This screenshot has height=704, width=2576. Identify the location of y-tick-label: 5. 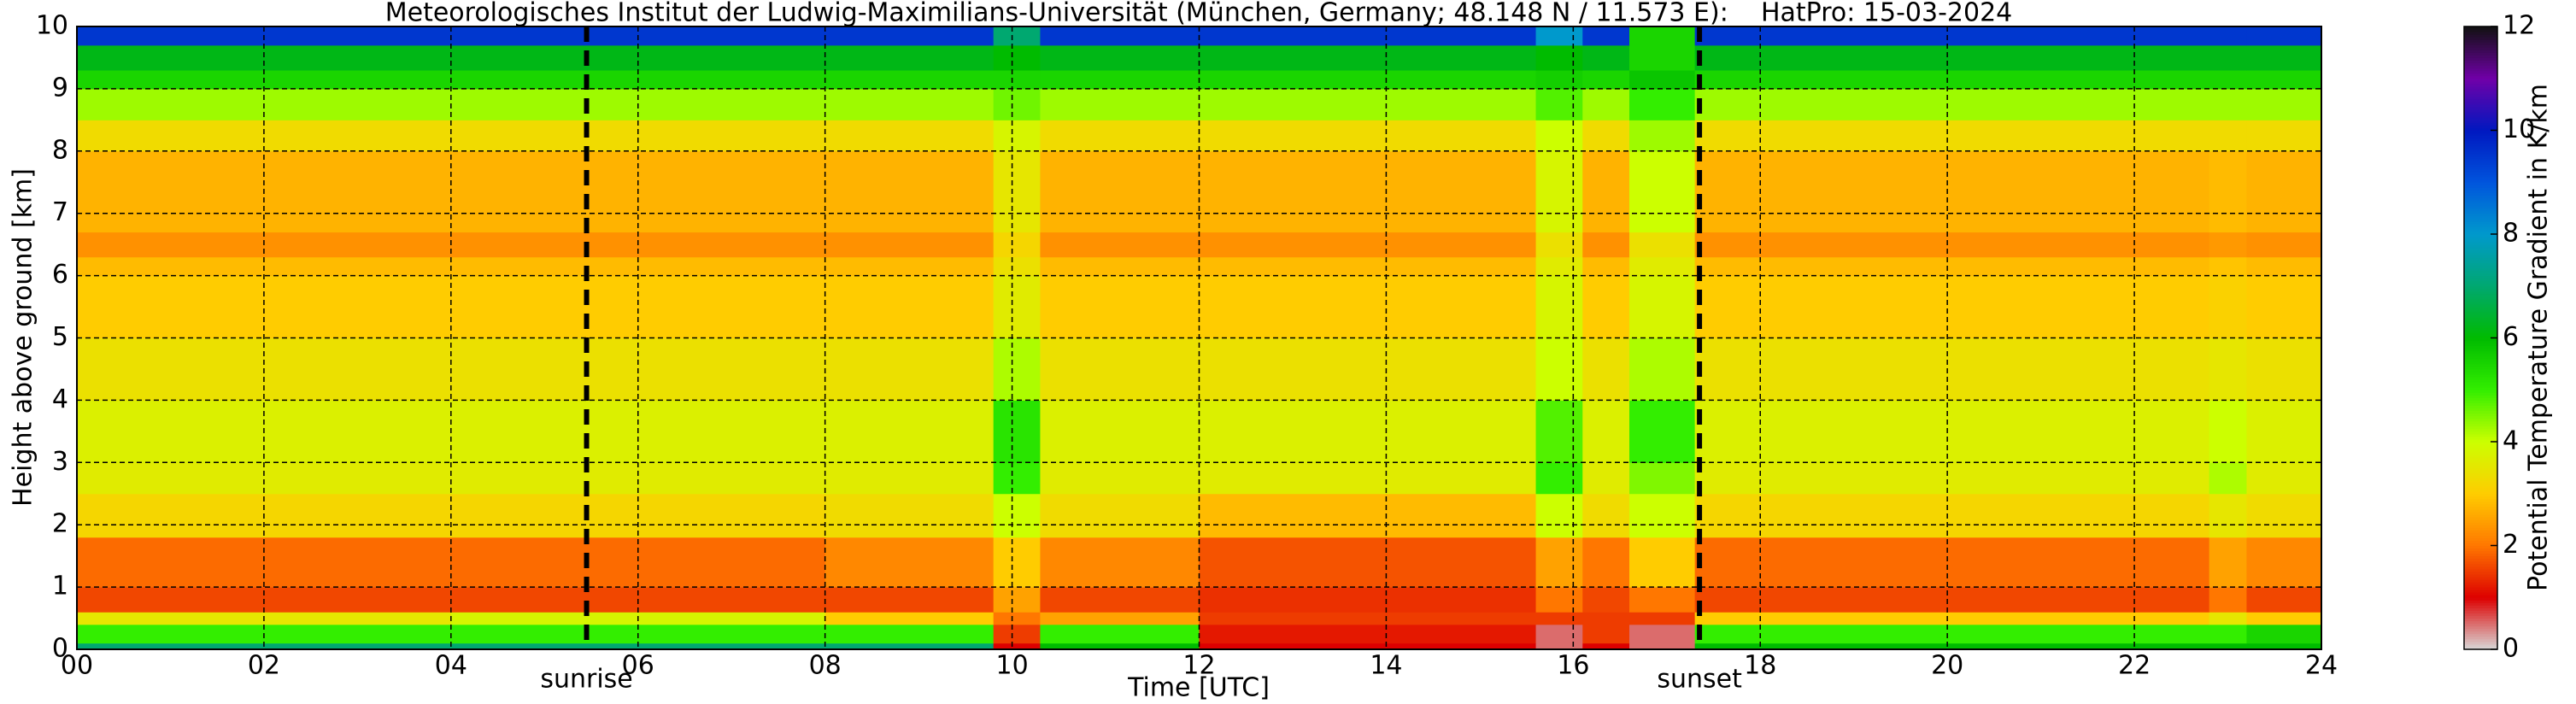
(60, 337).